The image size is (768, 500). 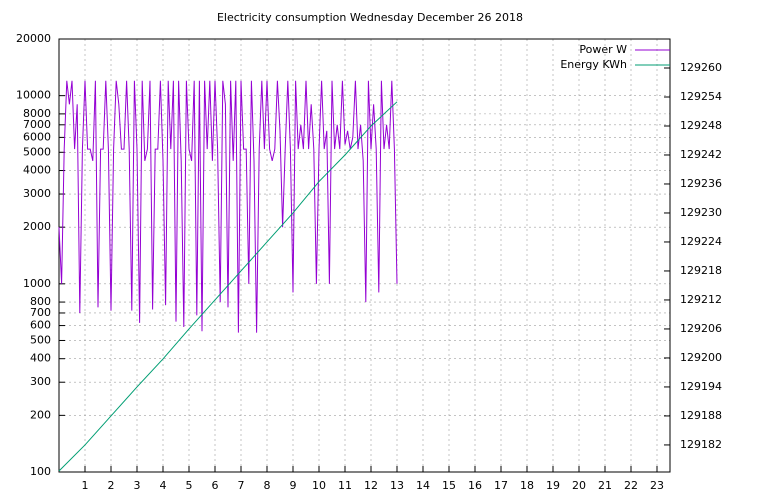 What do you see at coordinates (33, 95) in the screenshot?
I see `y-tick-label: 10000` at bounding box center [33, 95].